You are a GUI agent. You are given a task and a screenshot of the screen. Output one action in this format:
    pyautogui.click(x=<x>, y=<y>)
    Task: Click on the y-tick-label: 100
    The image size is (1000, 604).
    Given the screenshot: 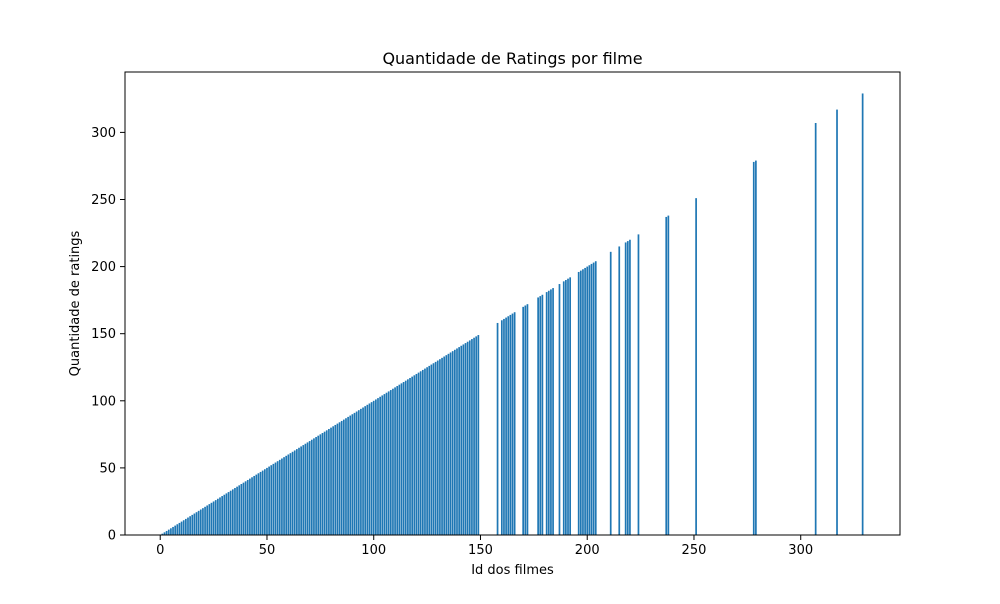 What is the action you would take?
    pyautogui.click(x=103, y=401)
    